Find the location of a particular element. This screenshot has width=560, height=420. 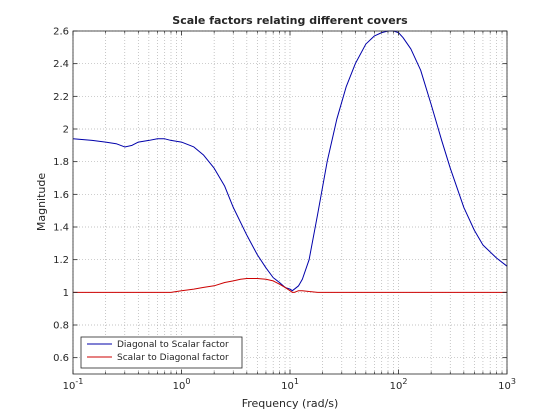

x-tick-label: 10⁰ is located at coordinates (182, 384).